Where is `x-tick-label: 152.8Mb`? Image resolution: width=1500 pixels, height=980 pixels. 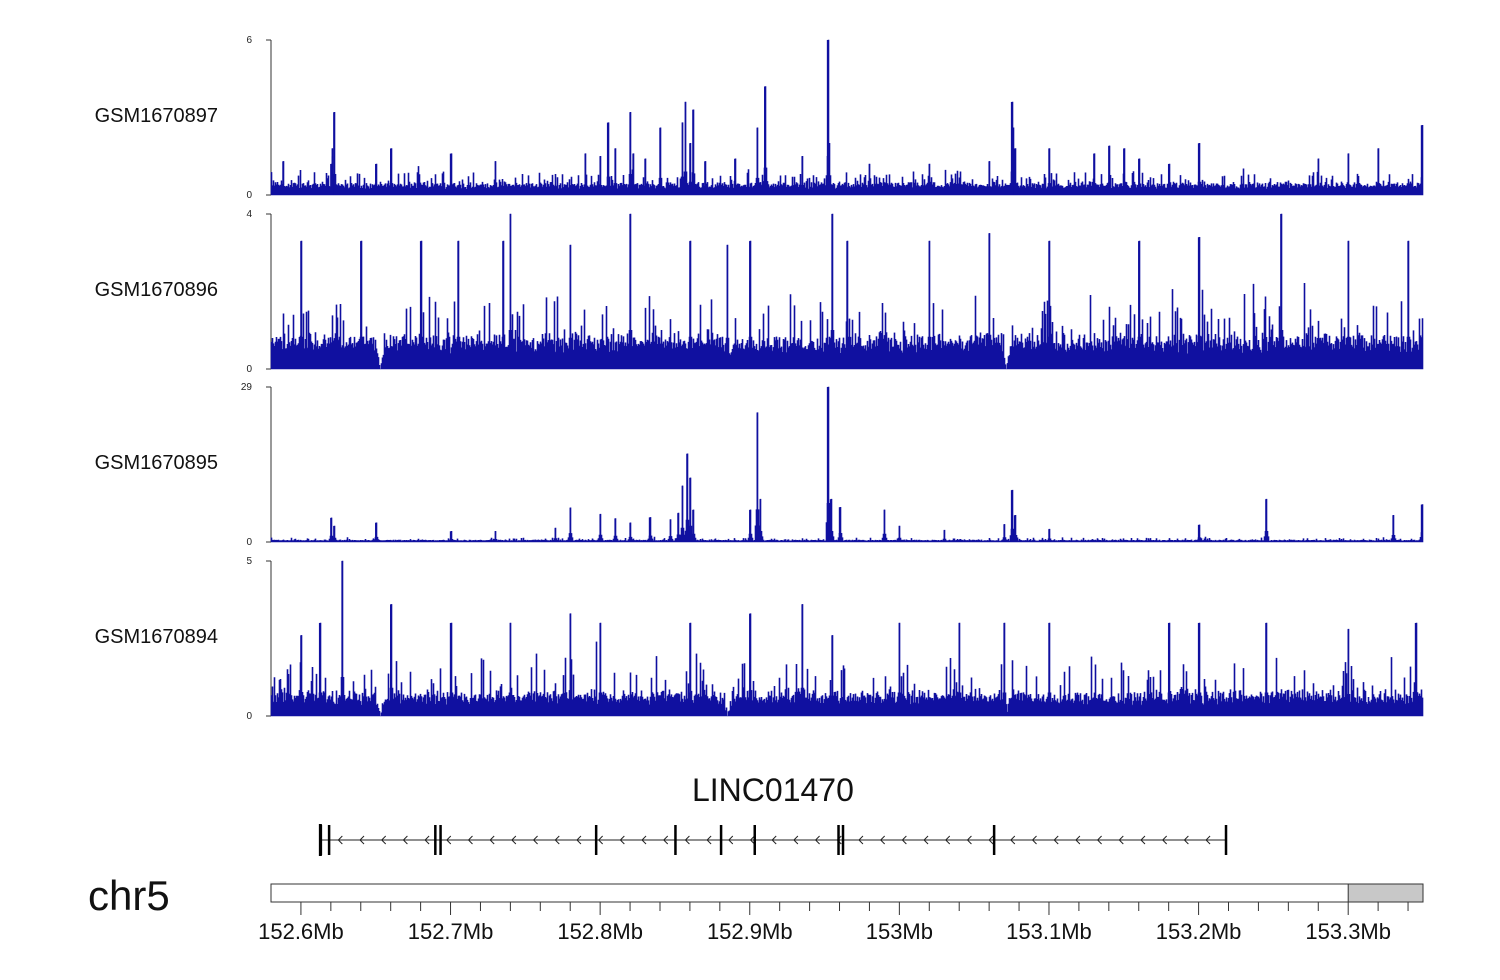 x-tick-label: 152.8Mb is located at coordinates (600, 931).